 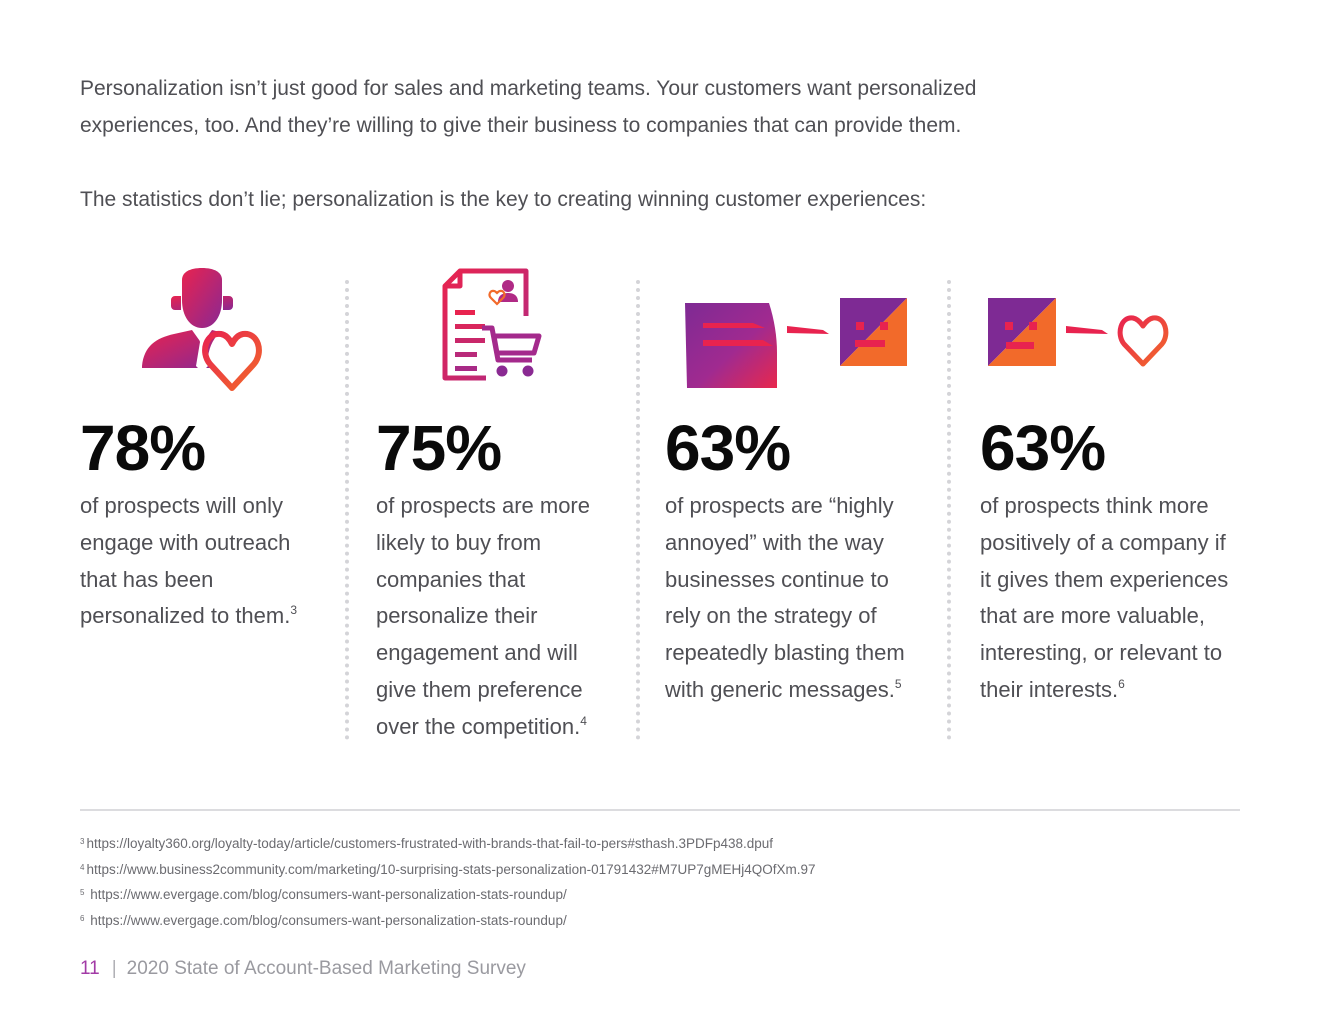 I want to click on footnote-separator, so click(x=660, y=810).